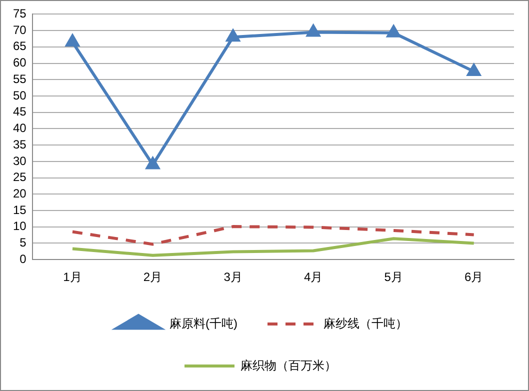 This screenshot has height=391, width=529. I want to click on y-tick-label: 75, so click(19, 13).